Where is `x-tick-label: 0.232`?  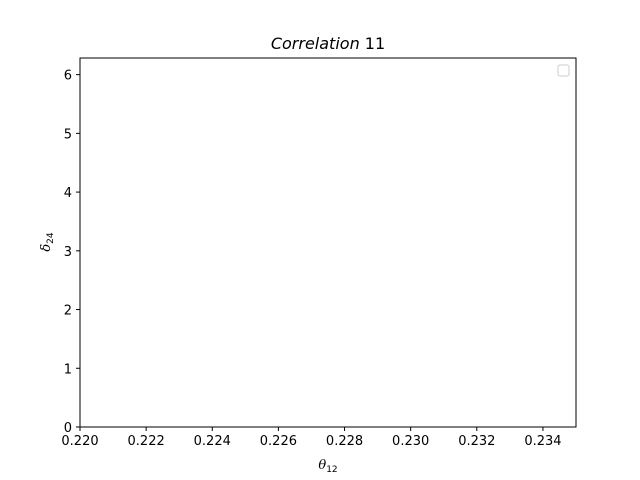
x-tick-label: 0.232 is located at coordinates (476, 441).